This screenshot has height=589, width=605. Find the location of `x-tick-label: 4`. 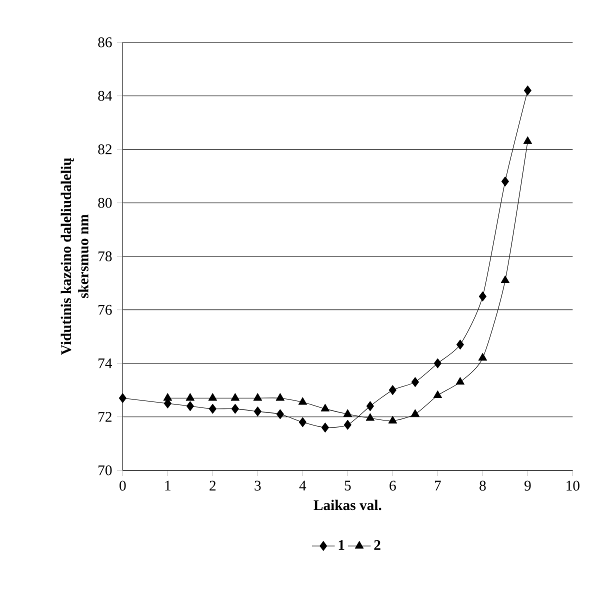

x-tick-label: 4 is located at coordinates (302, 485).